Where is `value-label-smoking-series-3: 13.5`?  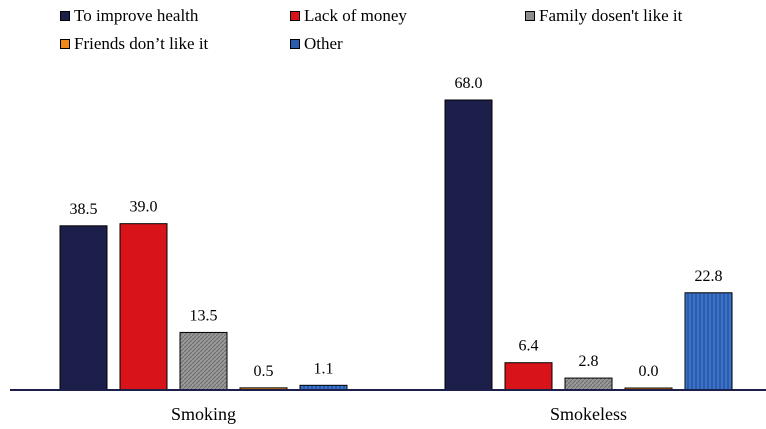 value-label-smoking-series-3: 13.5 is located at coordinates (204, 315).